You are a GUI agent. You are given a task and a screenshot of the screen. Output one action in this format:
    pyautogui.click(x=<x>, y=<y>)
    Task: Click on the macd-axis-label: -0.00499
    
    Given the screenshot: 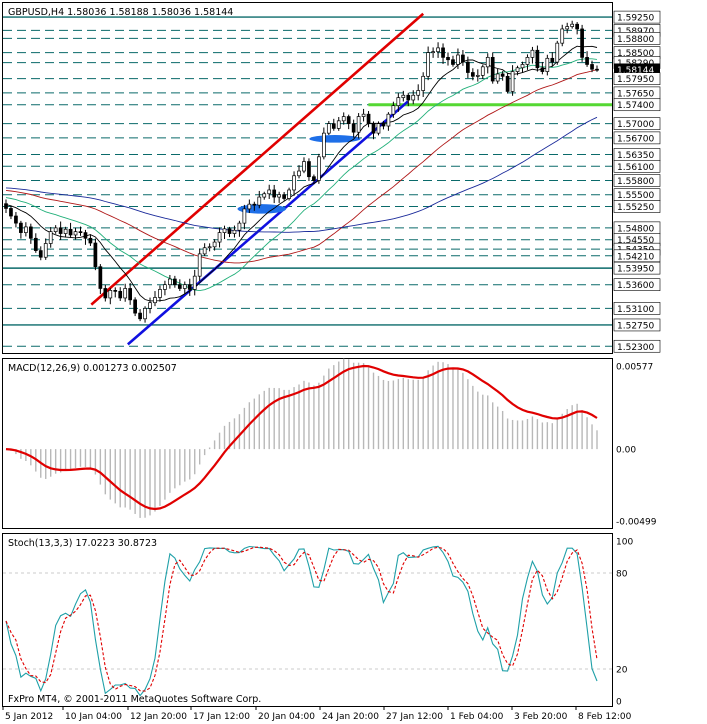 What is the action you would take?
    pyautogui.click(x=636, y=523)
    